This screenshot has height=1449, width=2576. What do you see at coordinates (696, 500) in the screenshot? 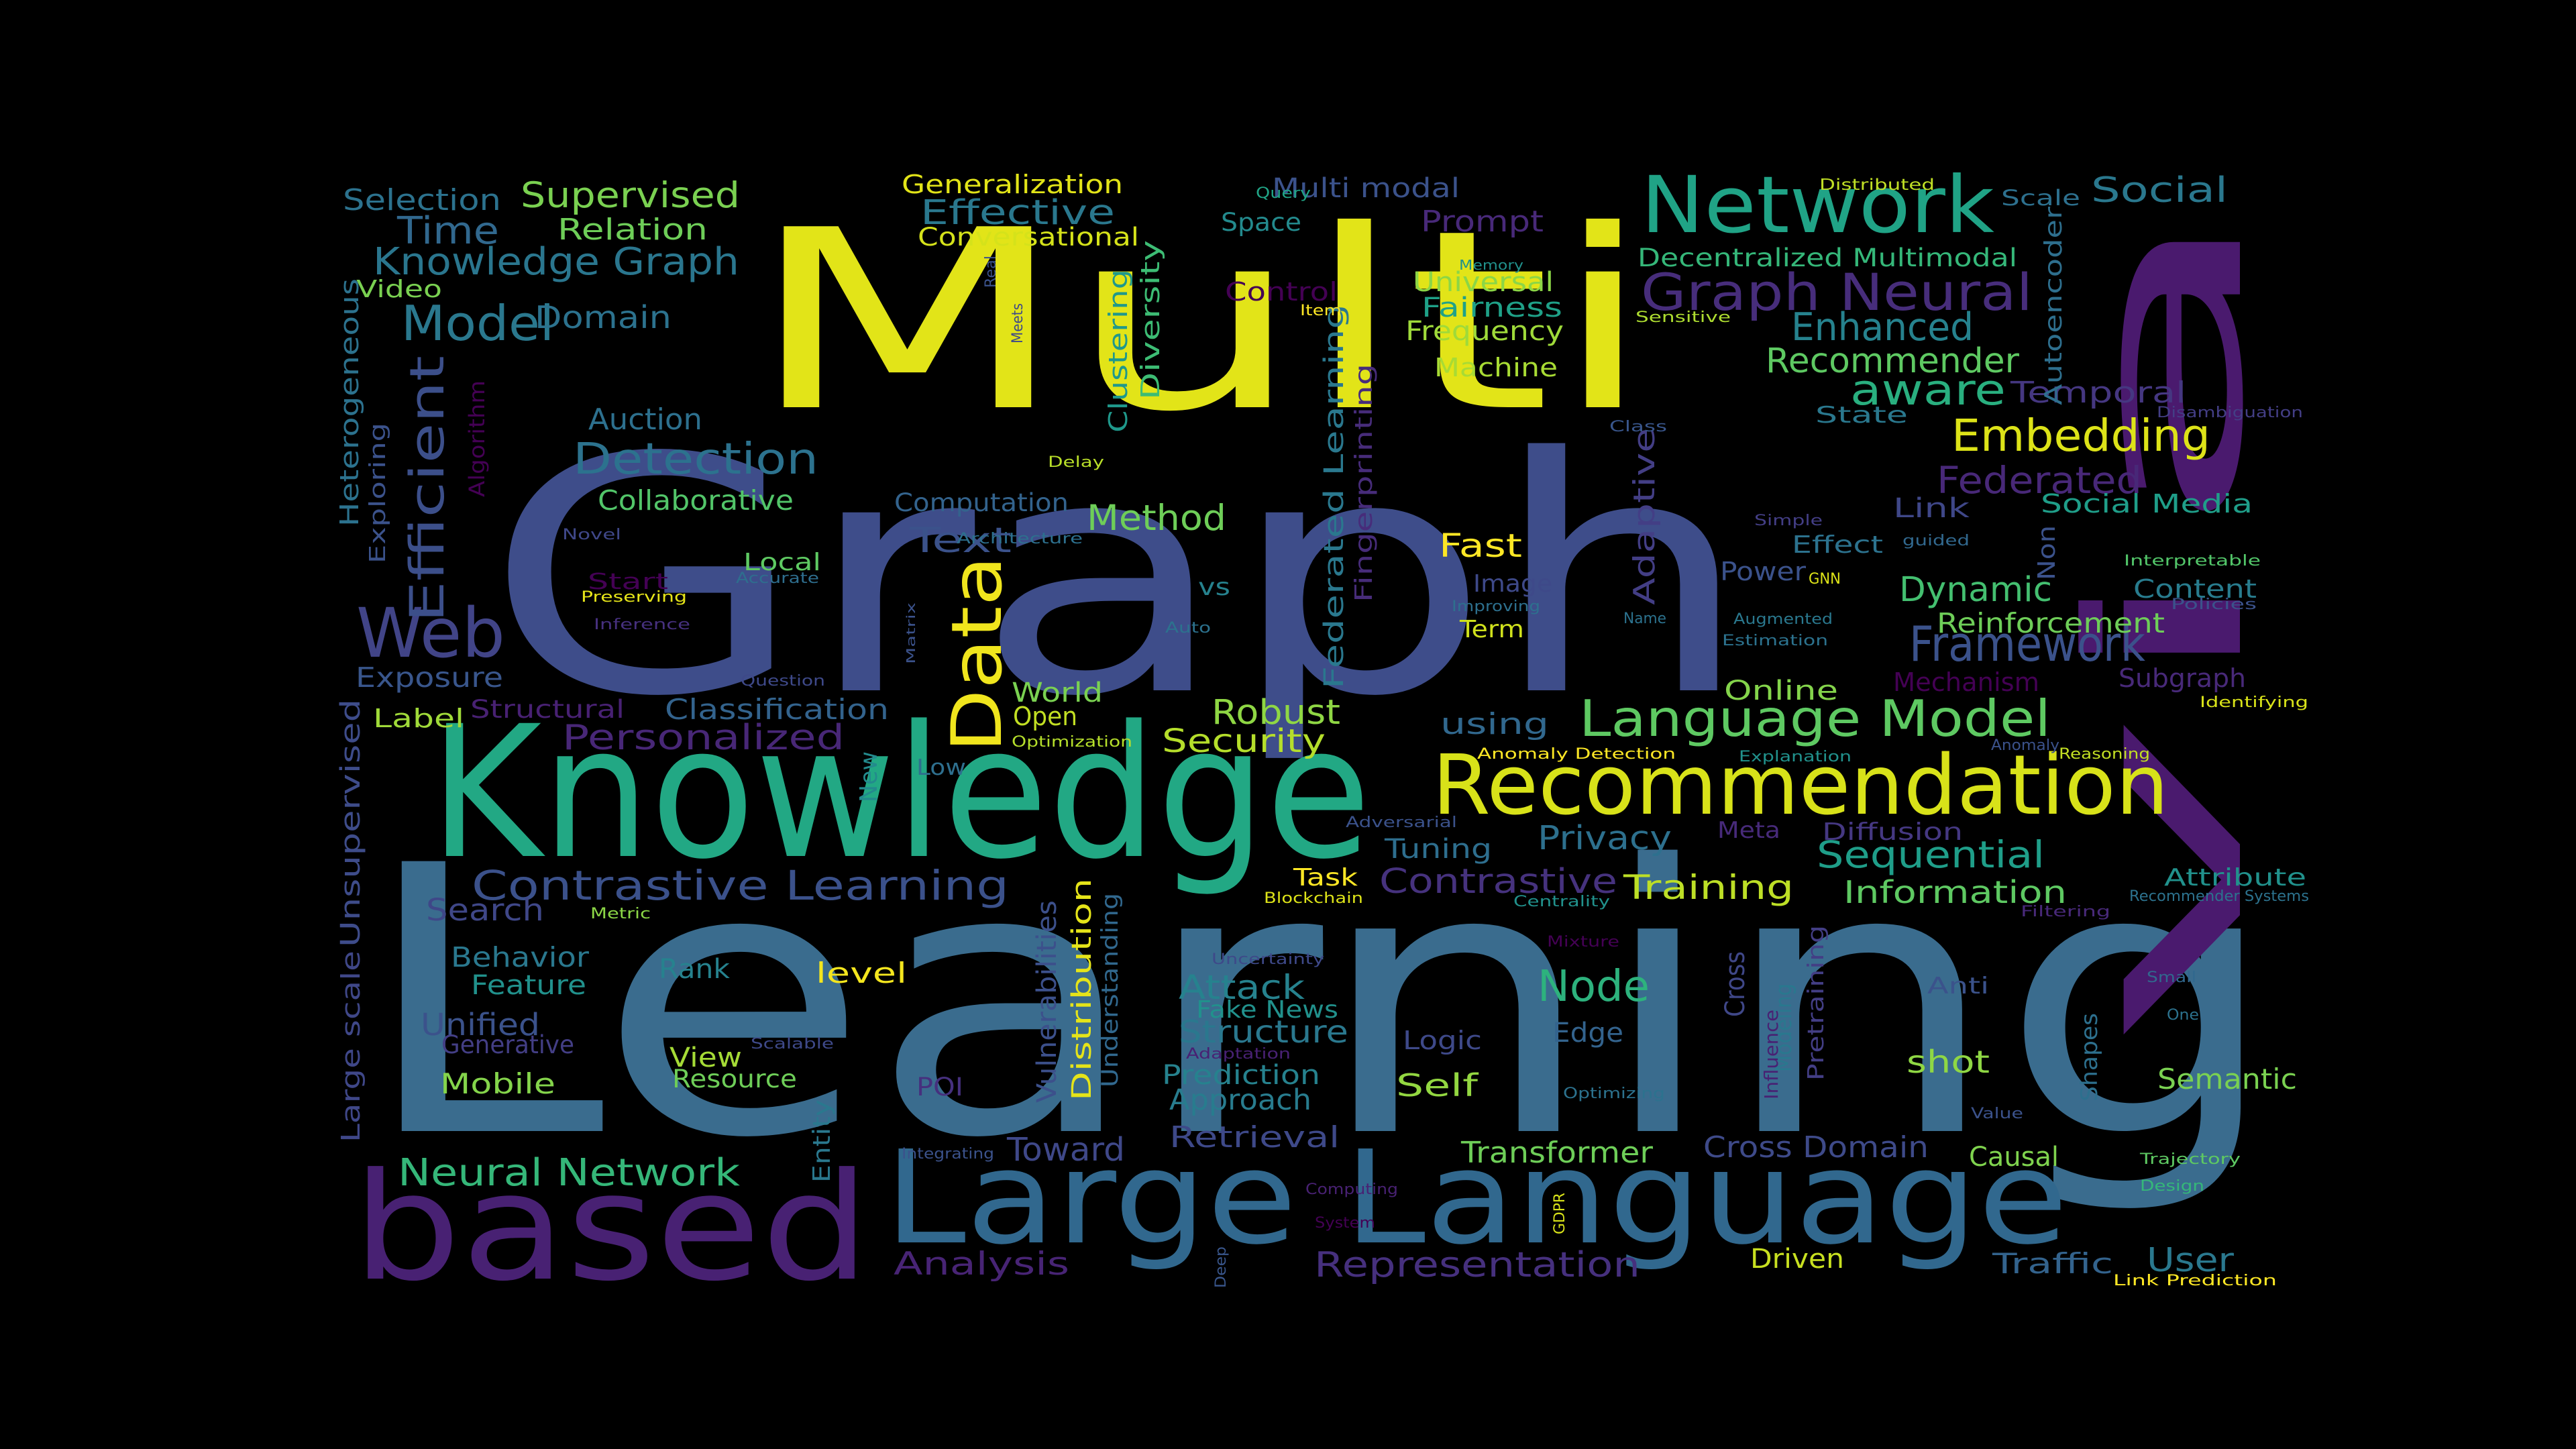
I see `word-collaborative: Collaborative` at bounding box center [696, 500].